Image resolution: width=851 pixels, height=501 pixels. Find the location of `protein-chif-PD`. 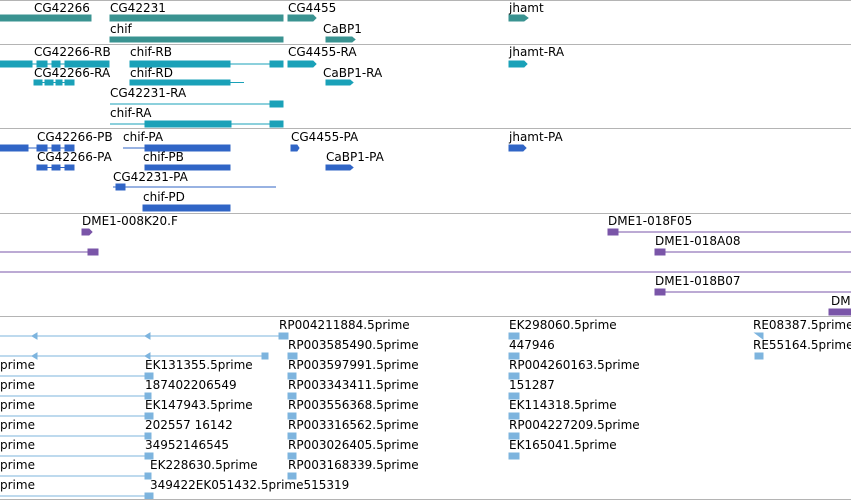

protein-chif-PD is located at coordinates (186, 208).